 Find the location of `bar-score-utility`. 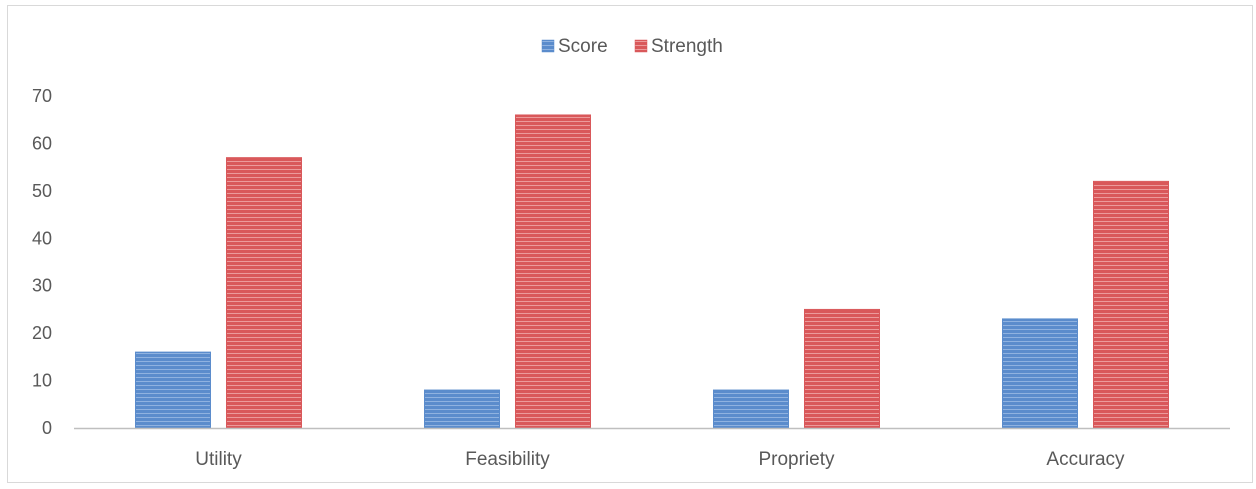

bar-score-utility is located at coordinates (173, 390).